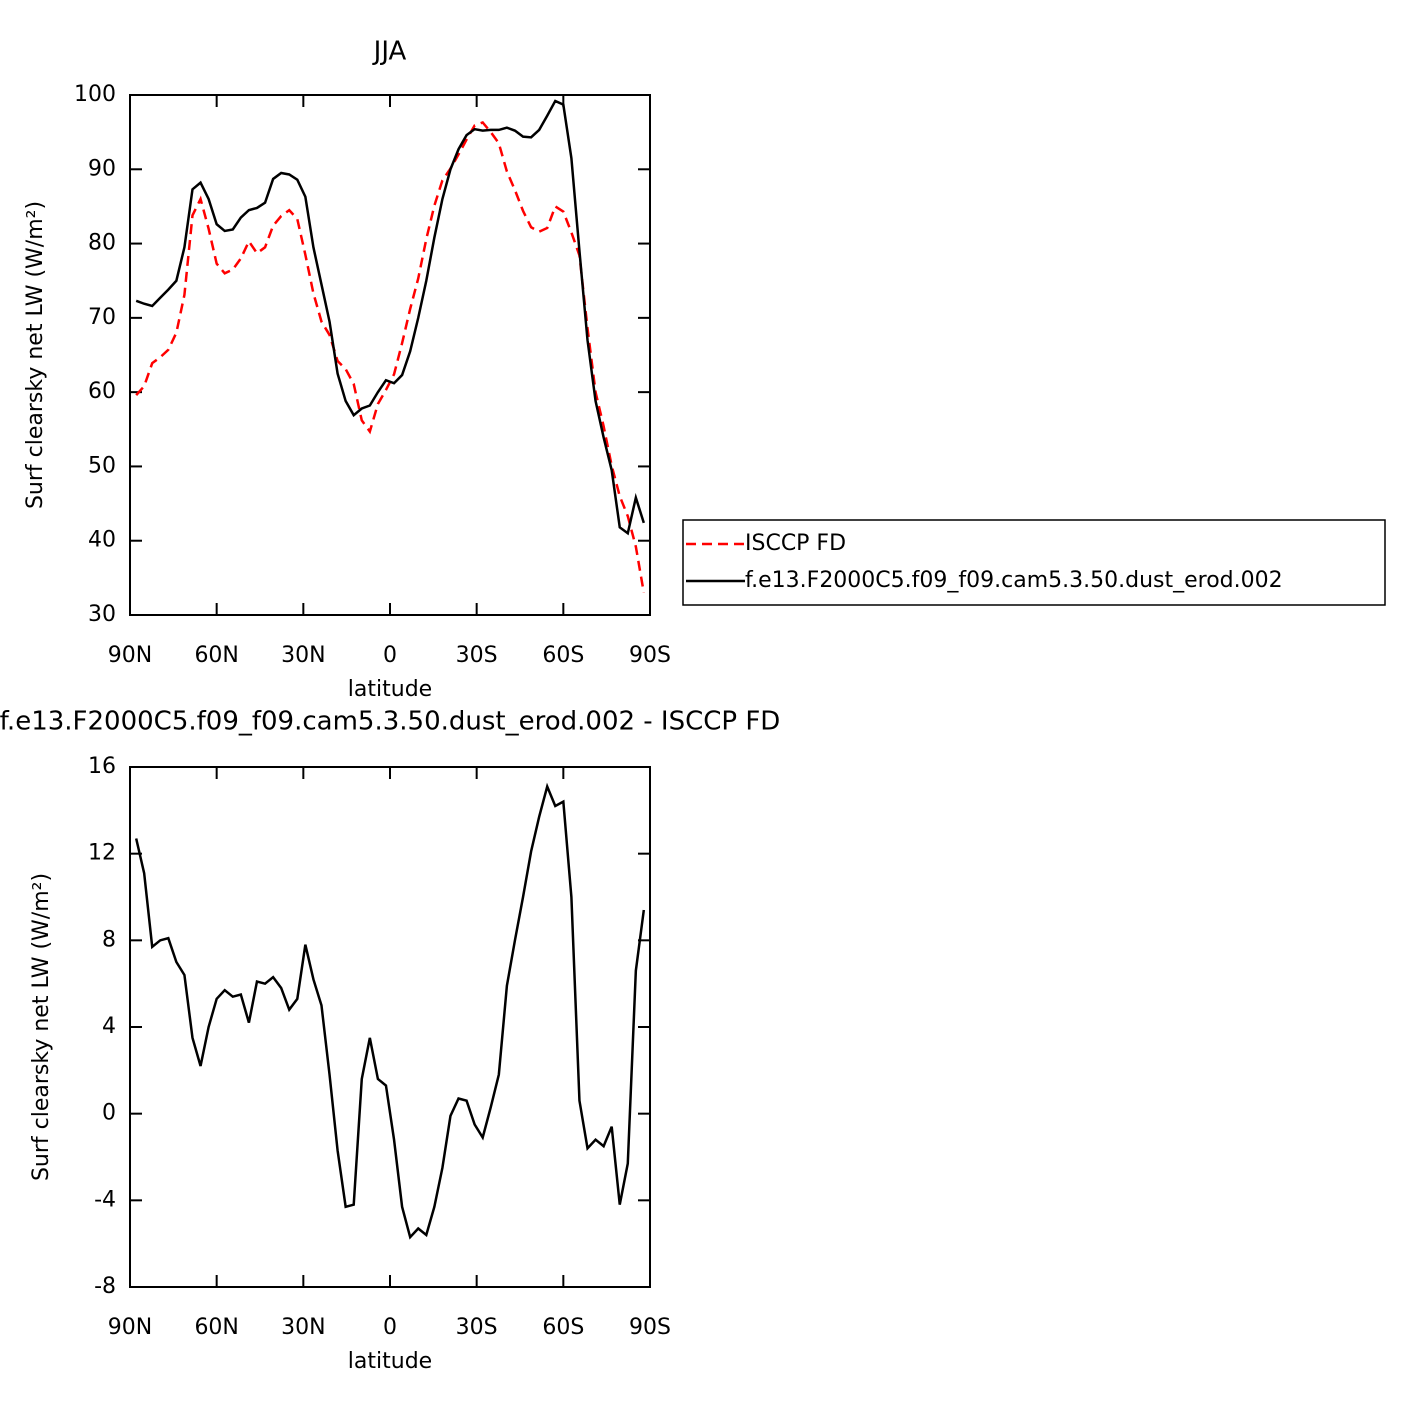 This screenshot has height=1408, width=1405. I want to click on y-tick-label: -8, so click(105, 1286).